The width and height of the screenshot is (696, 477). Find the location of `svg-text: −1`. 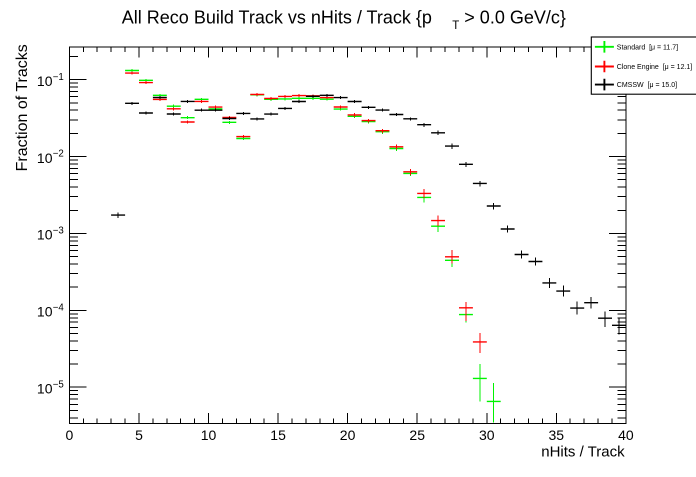

svg-text: −1 is located at coordinates (58, 77).